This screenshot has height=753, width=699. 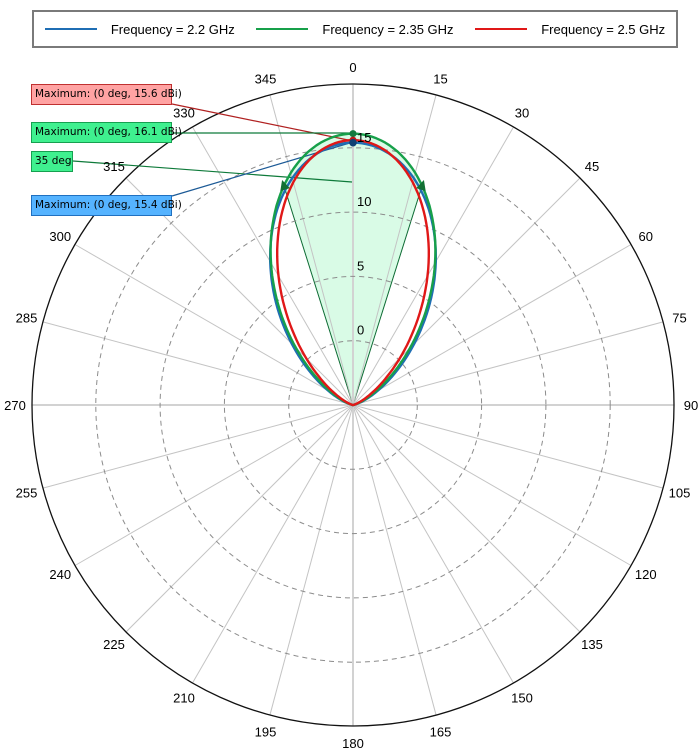 What do you see at coordinates (360, 330) in the screenshot?
I see `radial-label-0: 0` at bounding box center [360, 330].